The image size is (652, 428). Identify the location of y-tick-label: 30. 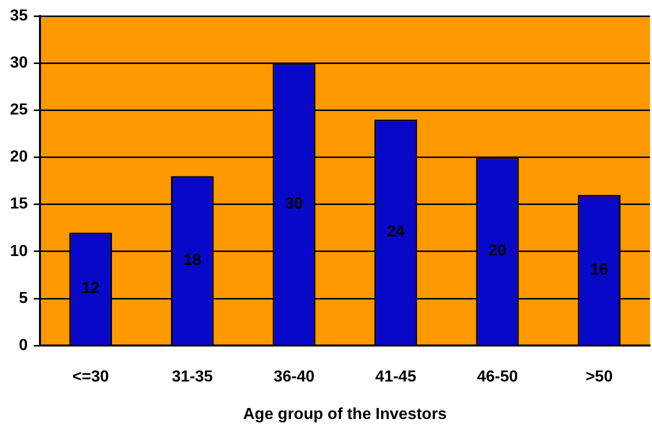
(19, 63).